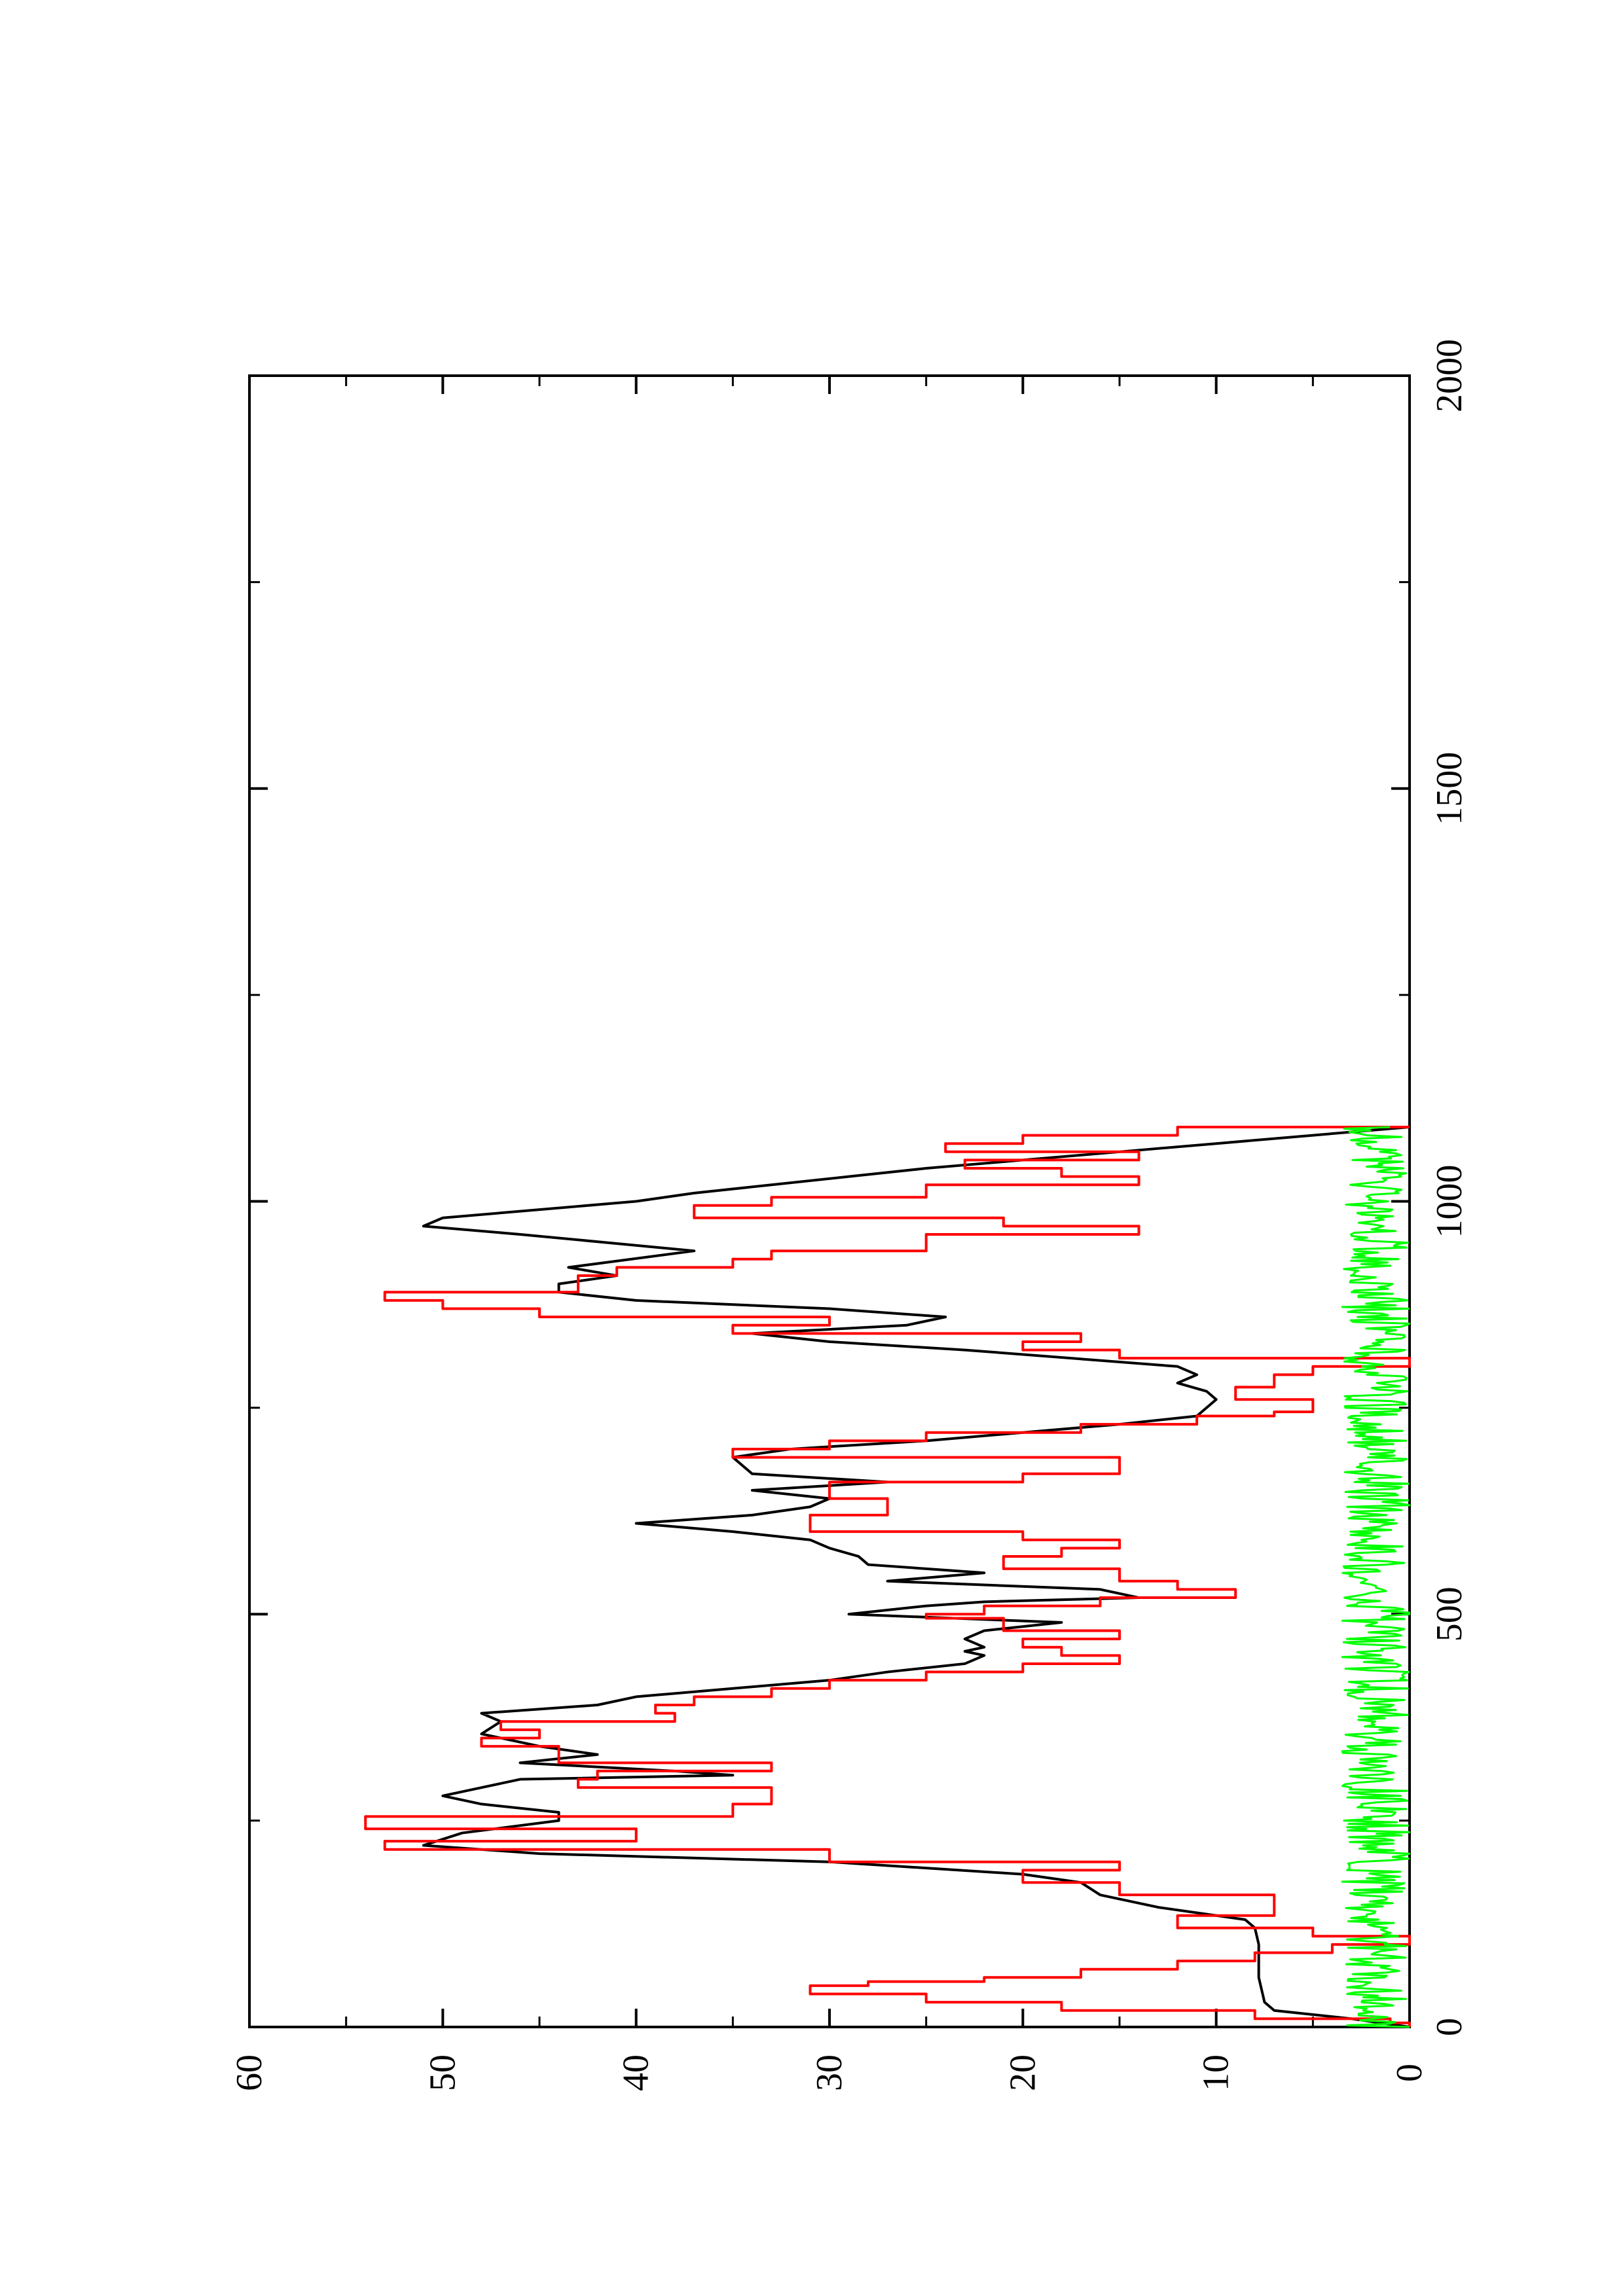  I want to click on x-tick-label: 2000, so click(1449, 376).